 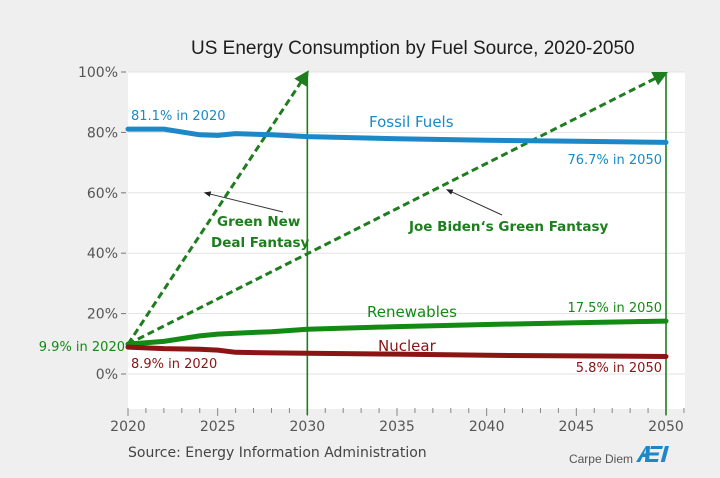 What do you see at coordinates (652, 454) in the screenshot?
I see `aei-logo-icon` at bounding box center [652, 454].